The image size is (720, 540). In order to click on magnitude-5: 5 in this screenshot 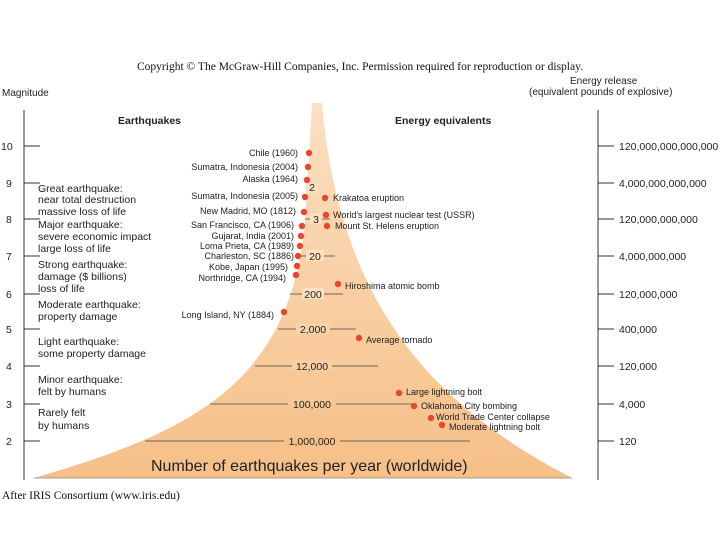, I will do `click(9, 330)`.